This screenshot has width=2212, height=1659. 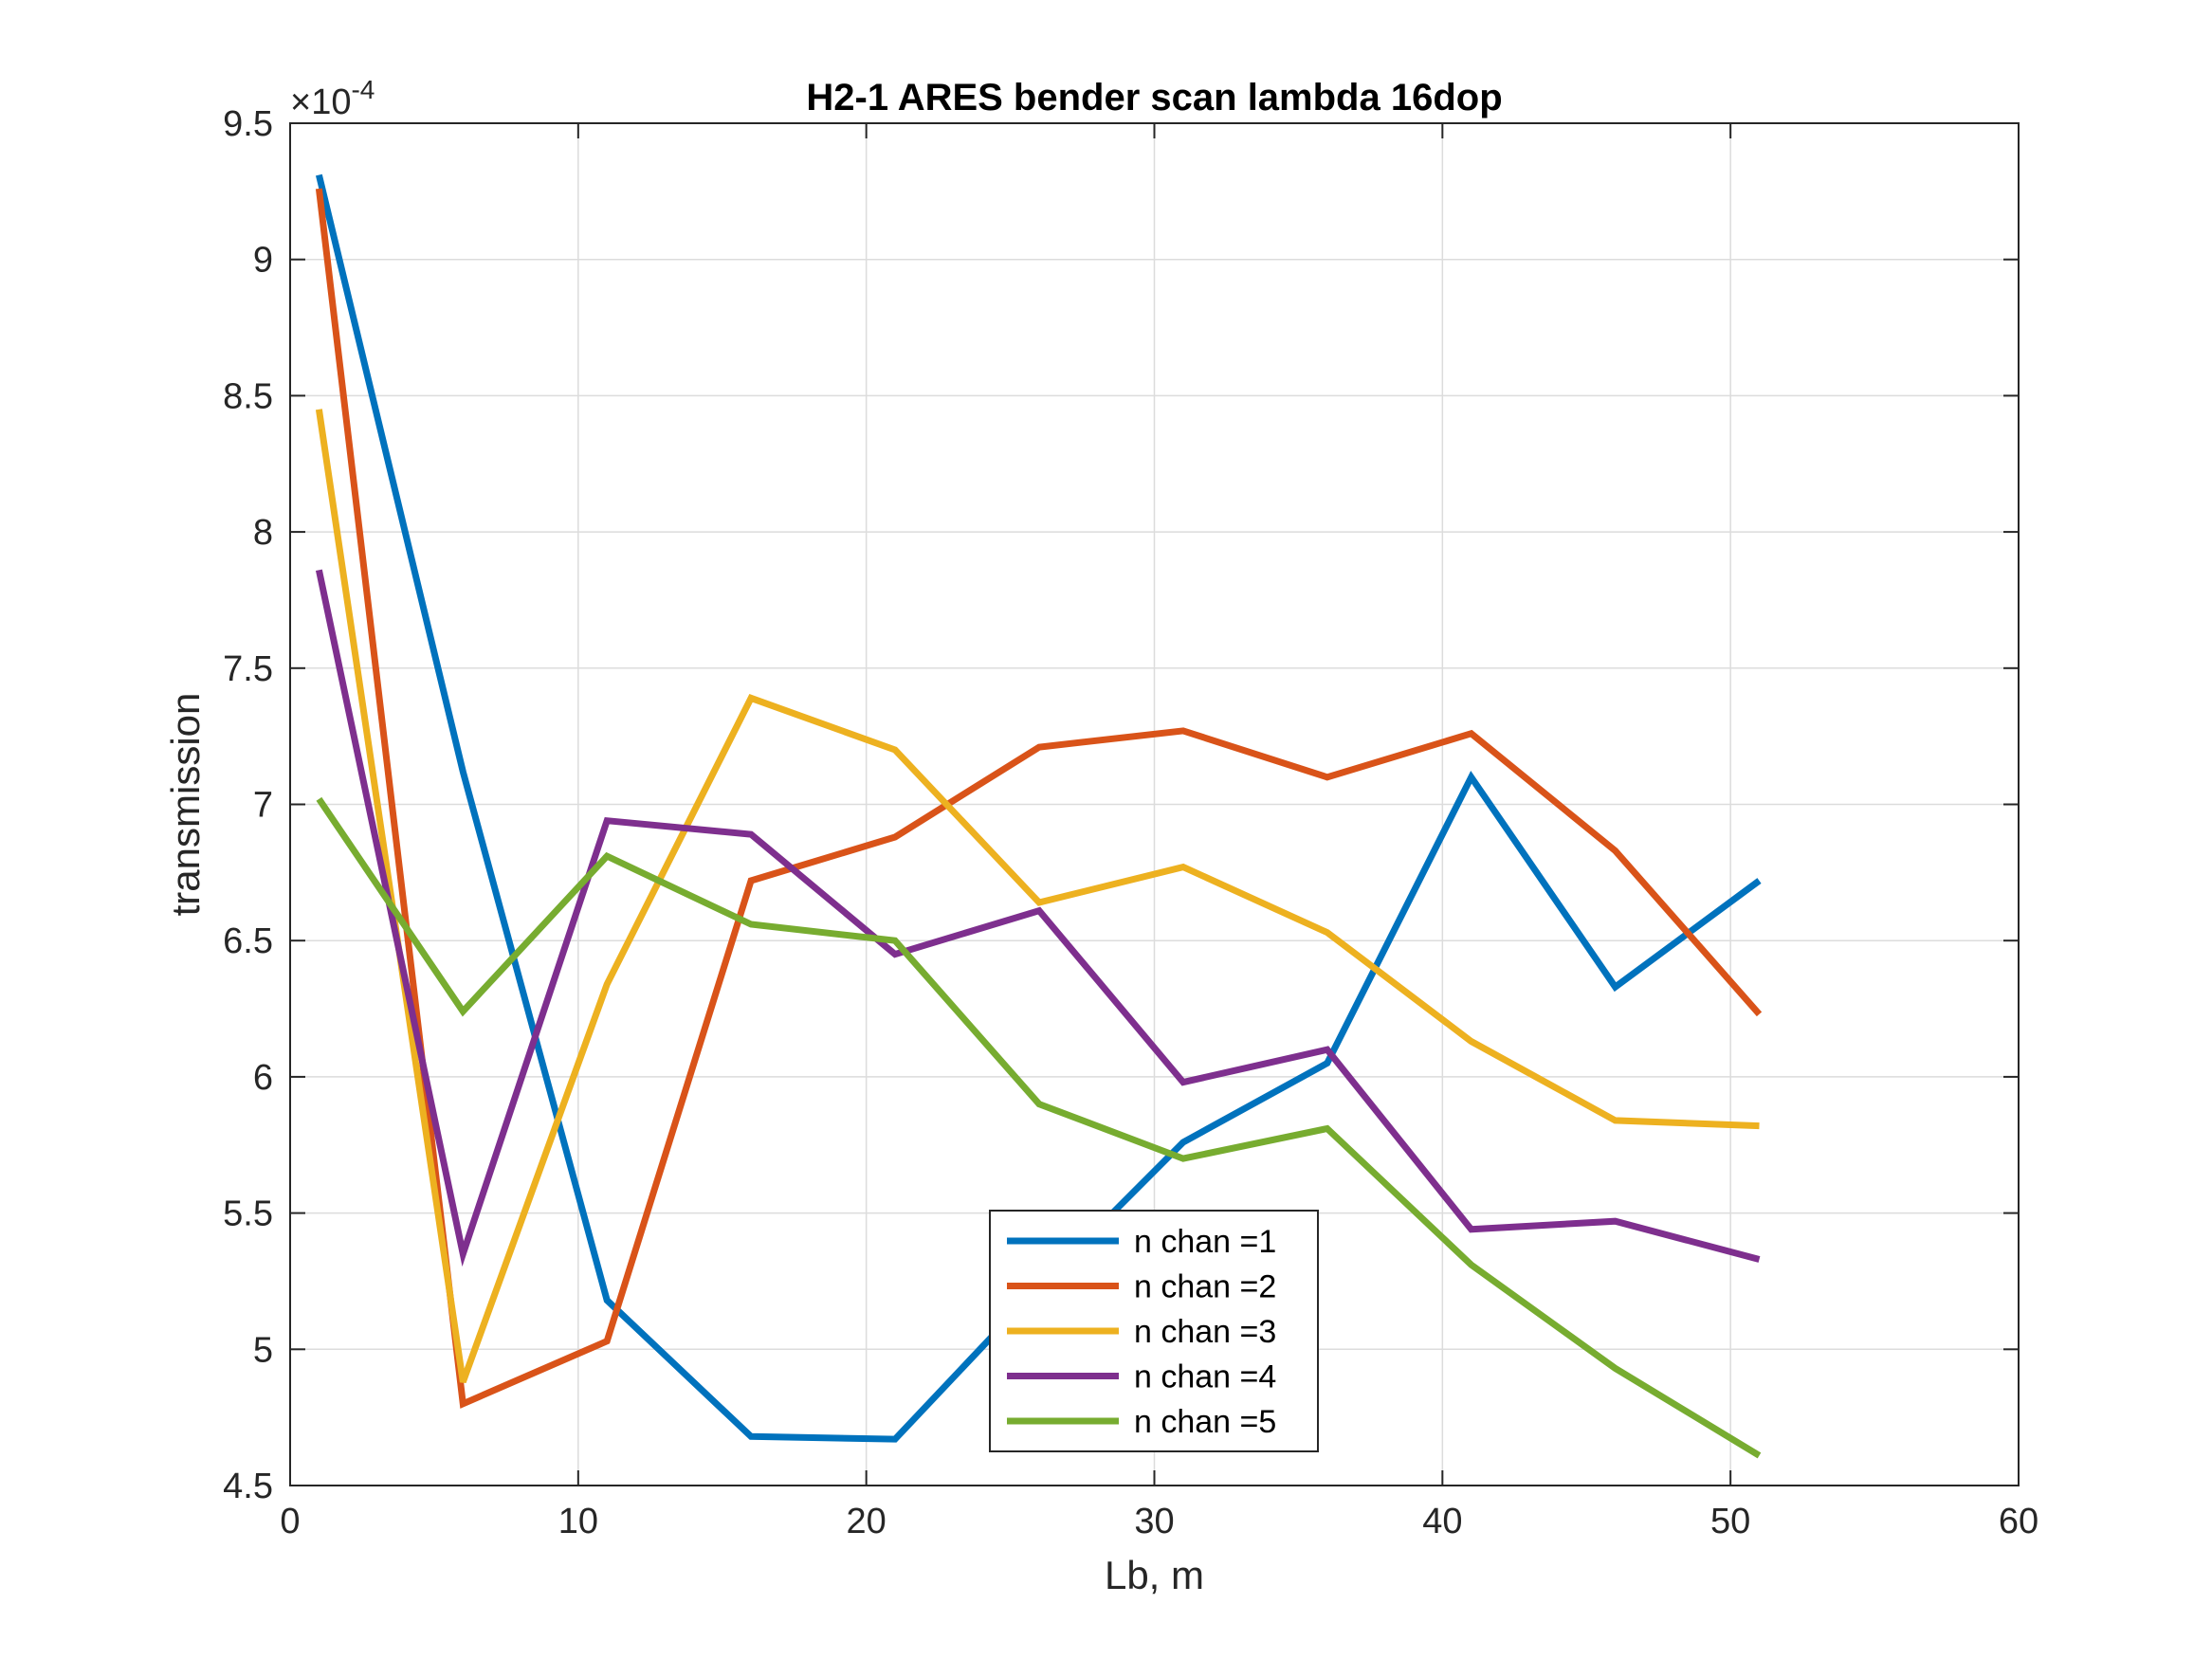 What do you see at coordinates (248, 124) in the screenshot?
I see `y-tick-label: 9.5` at bounding box center [248, 124].